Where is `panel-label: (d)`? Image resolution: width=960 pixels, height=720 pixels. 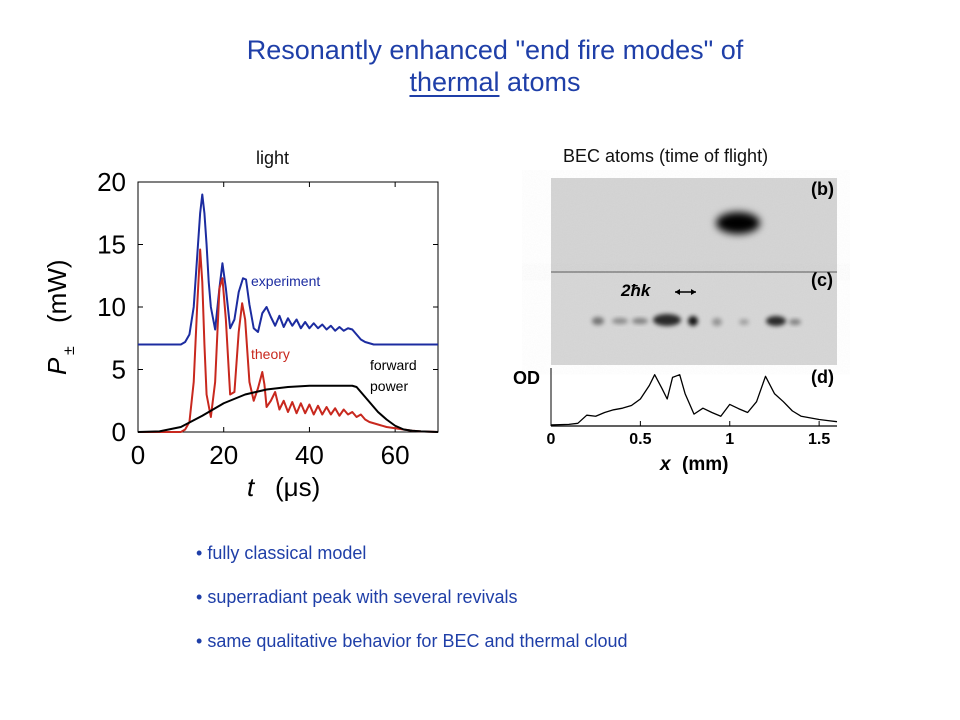
panel-label: (d) is located at coordinates (822, 377).